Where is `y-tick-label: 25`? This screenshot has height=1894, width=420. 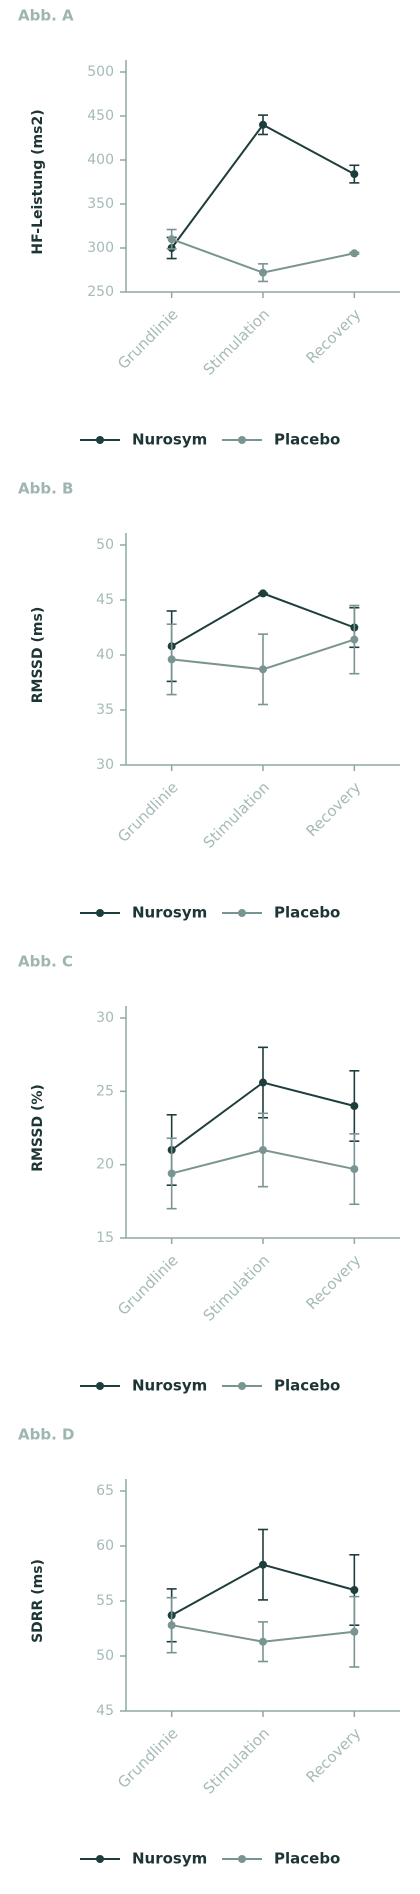
y-tick-label: 25 is located at coordinates (105, 1091).